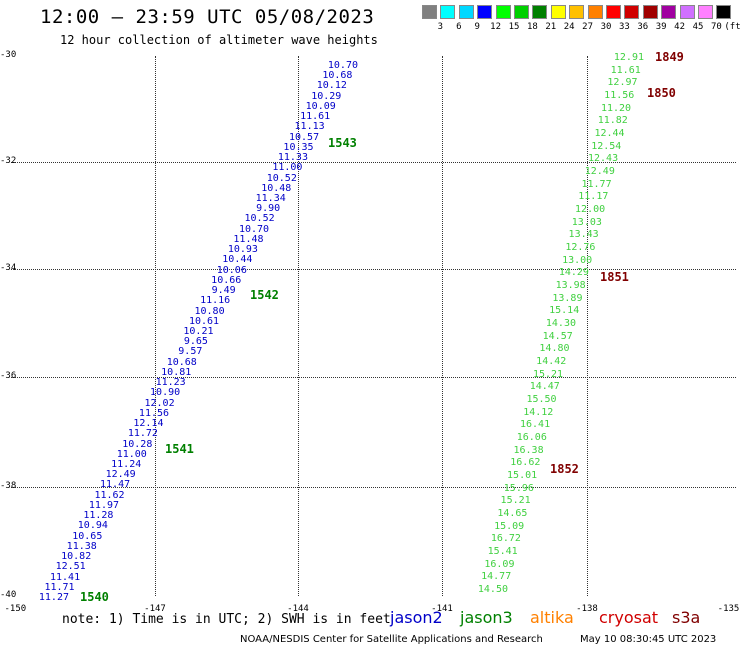 This screenshot has height=650, width=740. I want to click on wave-height-value: 13.00, so click(577, 260).